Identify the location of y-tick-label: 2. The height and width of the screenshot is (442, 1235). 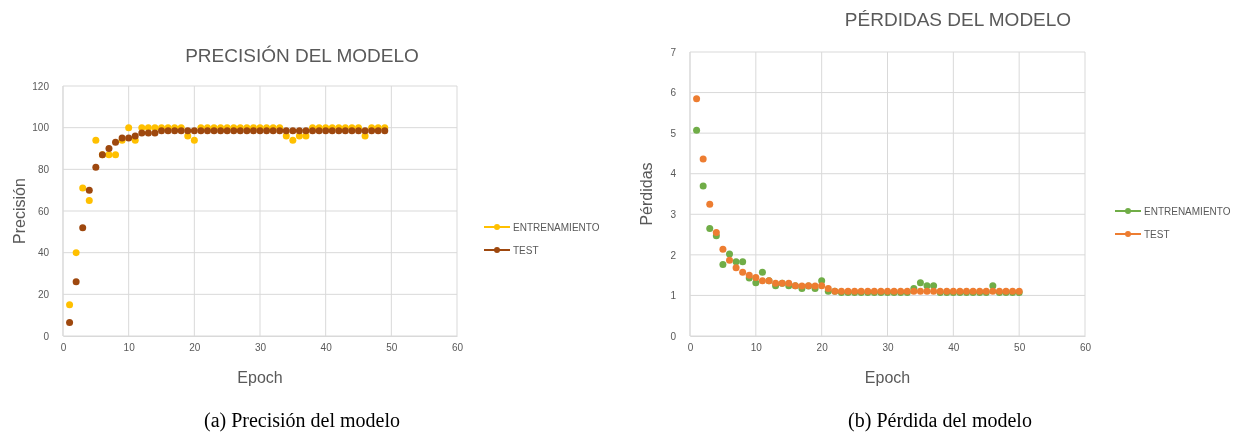
(673, 255).